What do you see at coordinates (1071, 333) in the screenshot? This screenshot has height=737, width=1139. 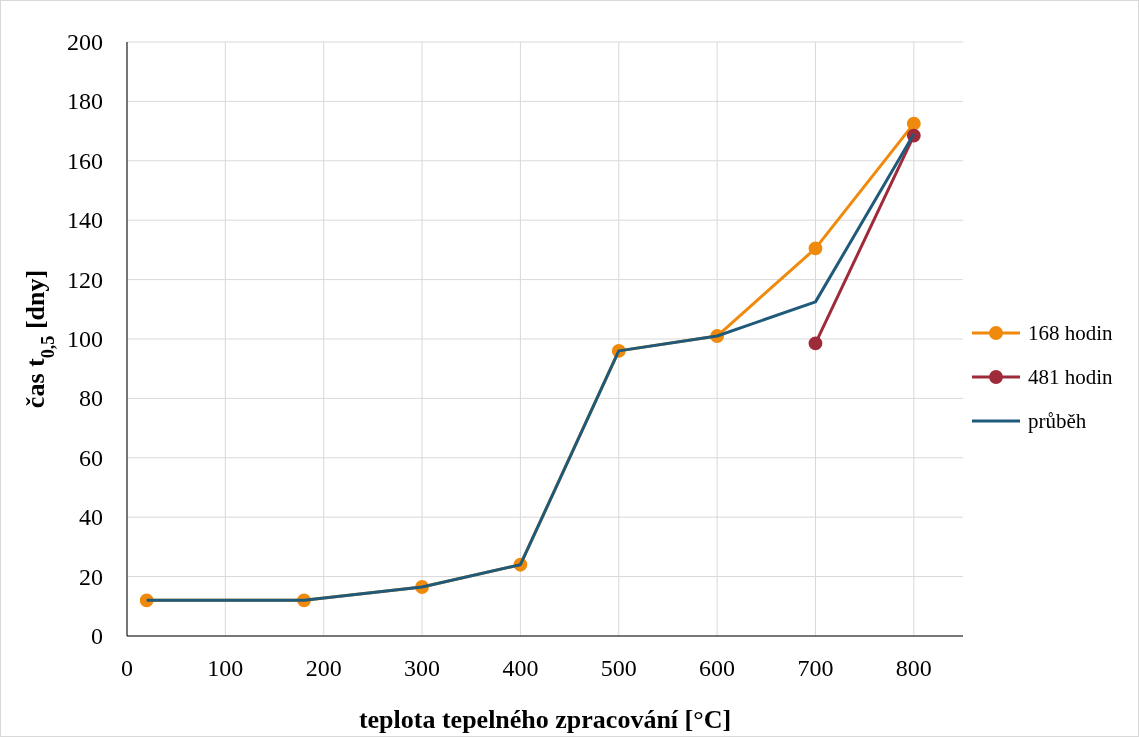 I see `legend-label: 168 hodin` at bounding box center [1071, 333].